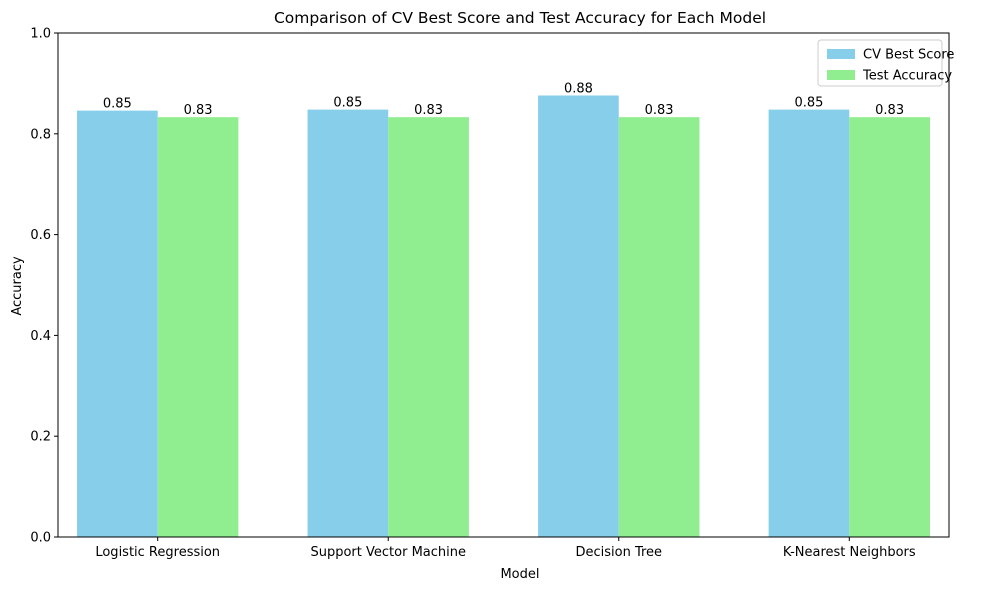 Image resolution: width=989 pixels, height=590 pixels. I want to click on x-tick-label-1: Support Vector Machine, so click(388, 552).